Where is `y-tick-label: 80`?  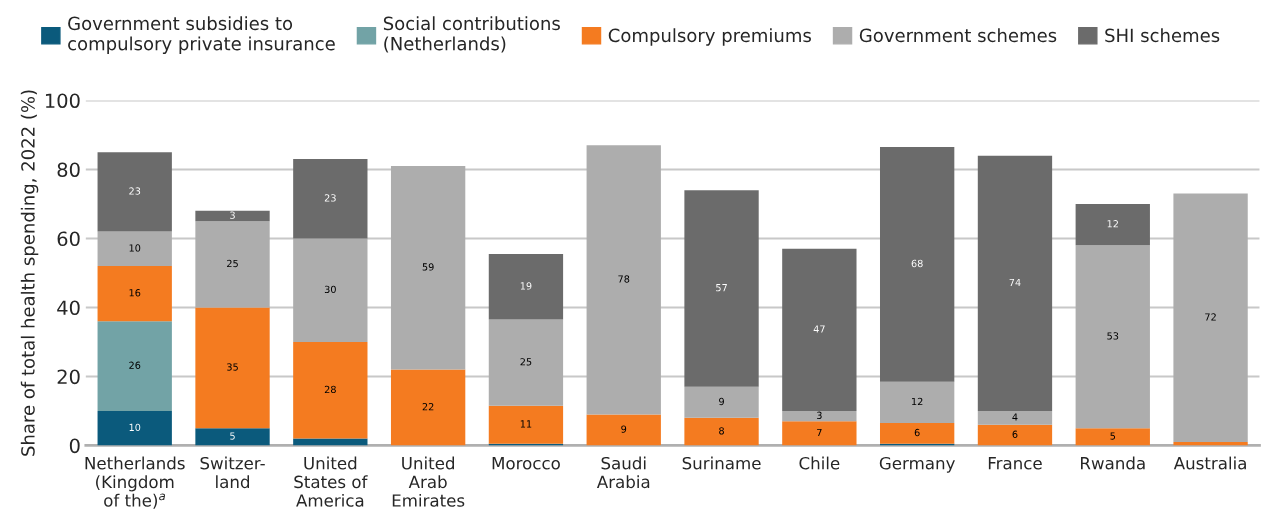 y-tick-label: 80 is located at coordinates (68, 170).